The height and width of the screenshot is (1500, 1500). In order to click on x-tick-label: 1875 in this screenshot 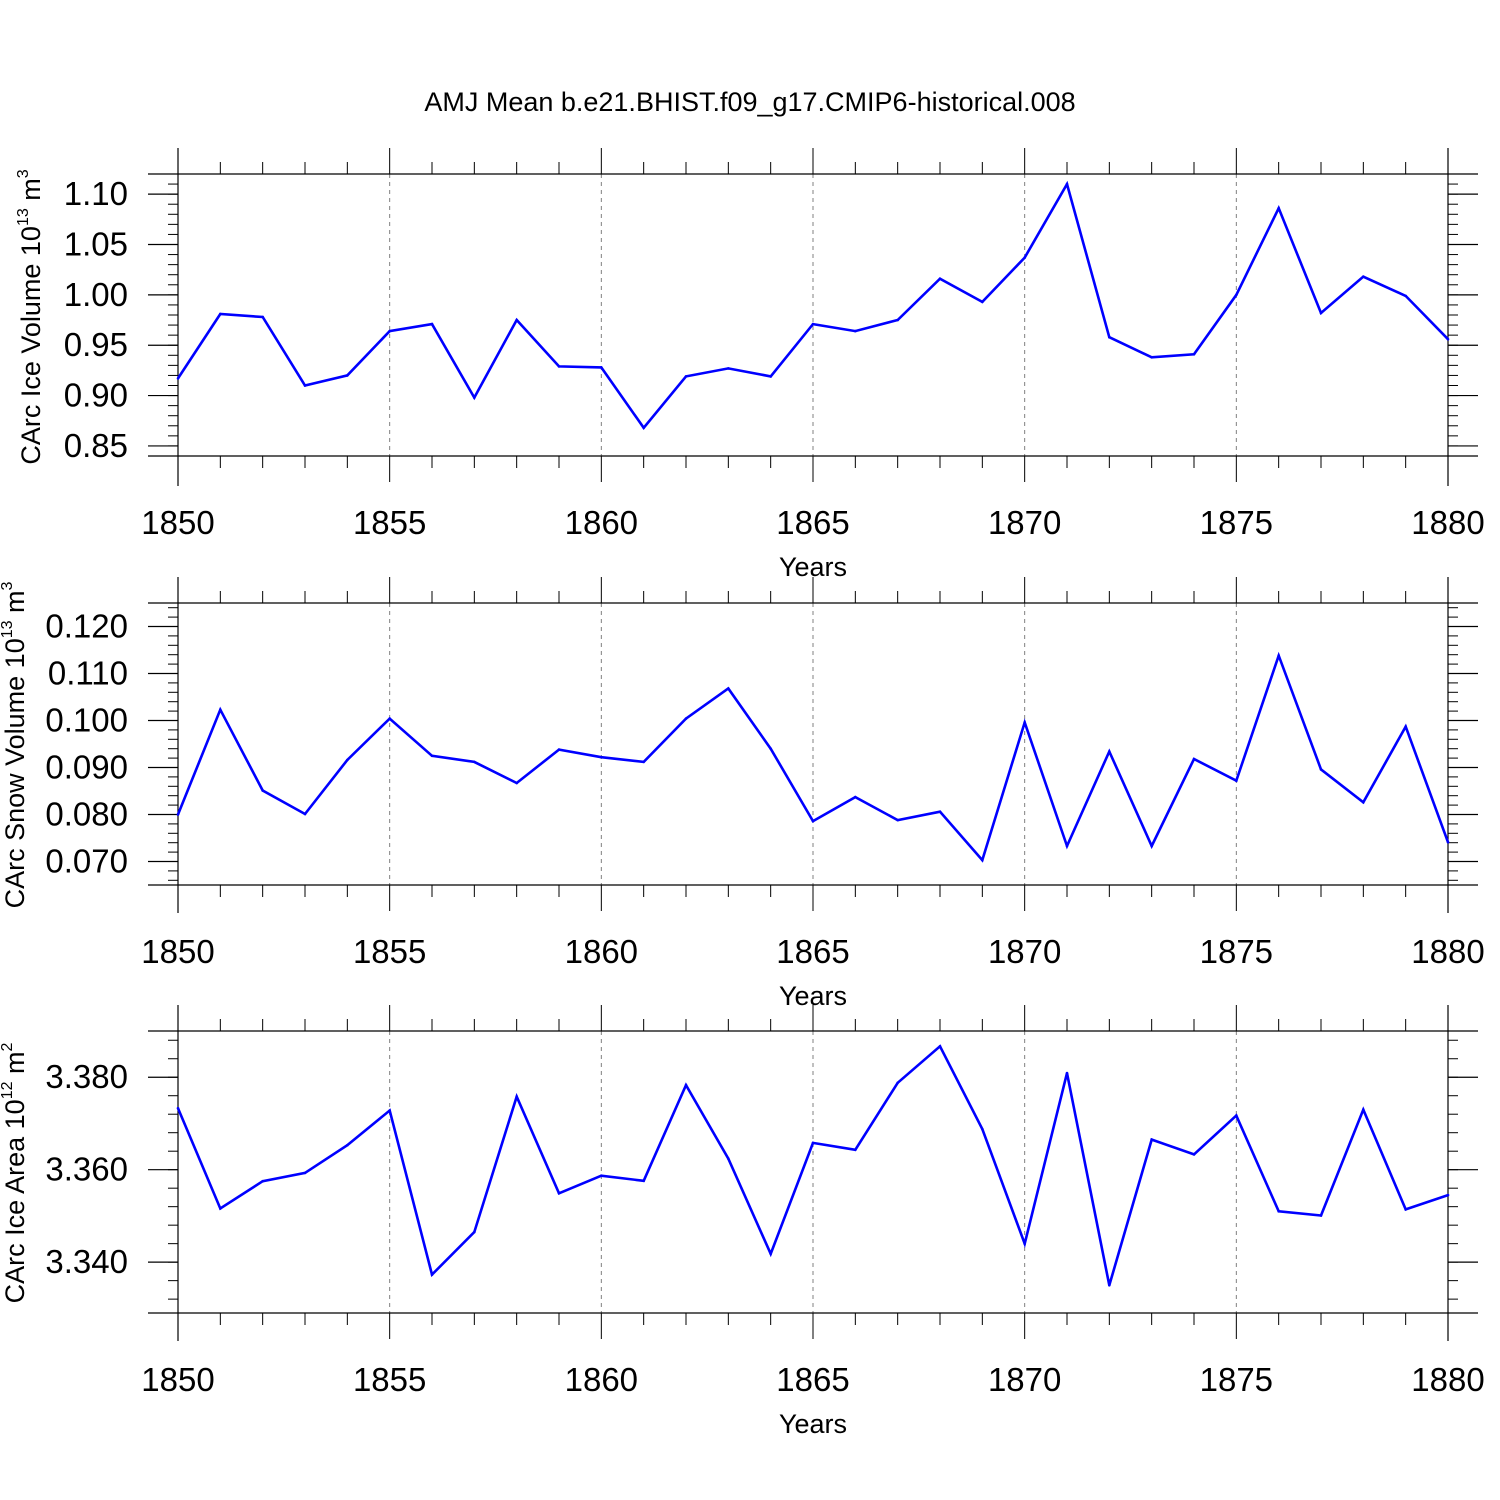, I will do `click(1236, 522)`.